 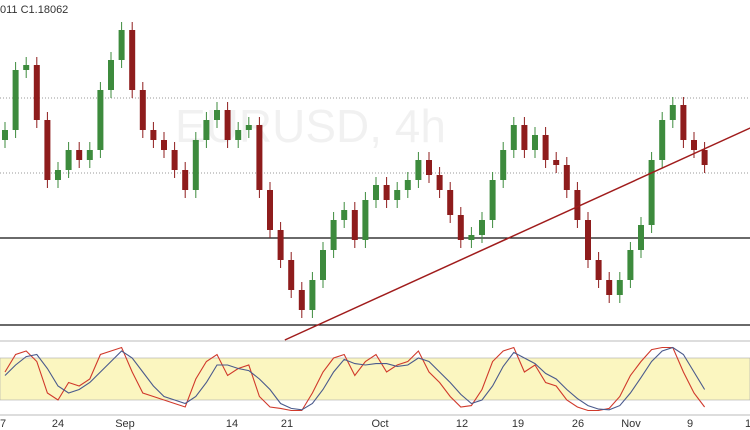 I want to click on watermark: EURUSD, 4h, so click(x=310, y=126).